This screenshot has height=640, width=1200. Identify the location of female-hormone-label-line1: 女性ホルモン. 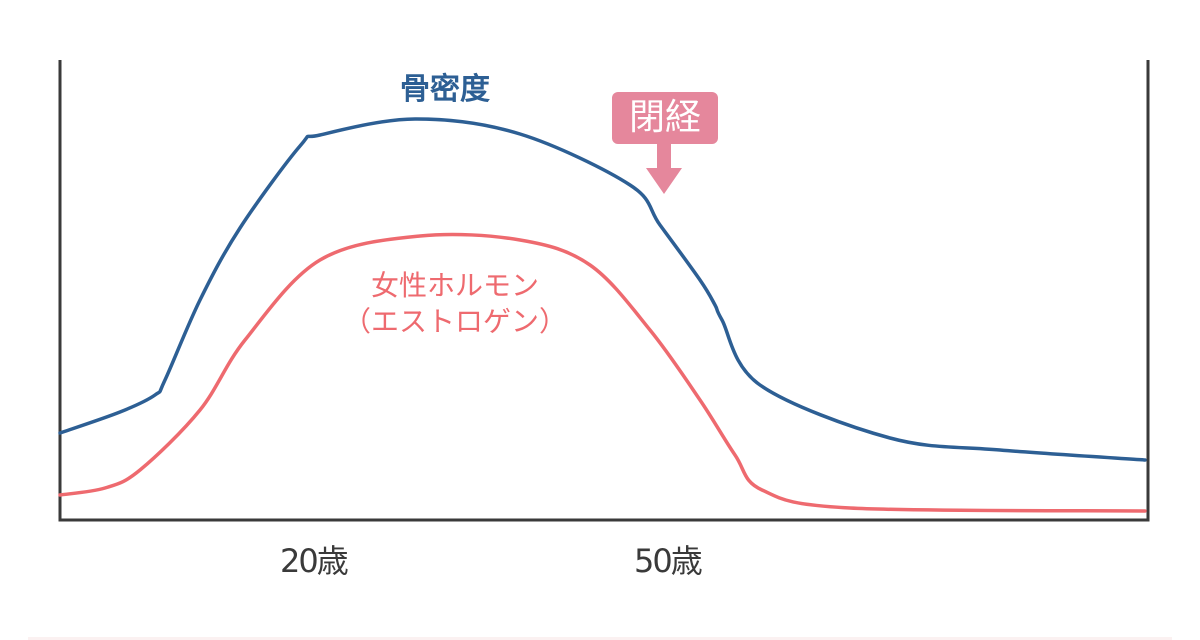
(454, 285).